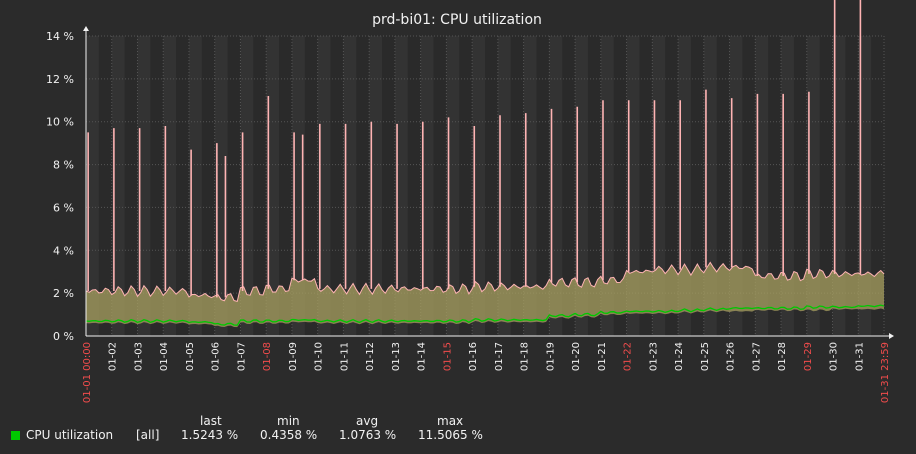  Describe the element at coordinates (289, 435) in the screenshot. I see `legend-value-min: 0.4358 %` at that location.